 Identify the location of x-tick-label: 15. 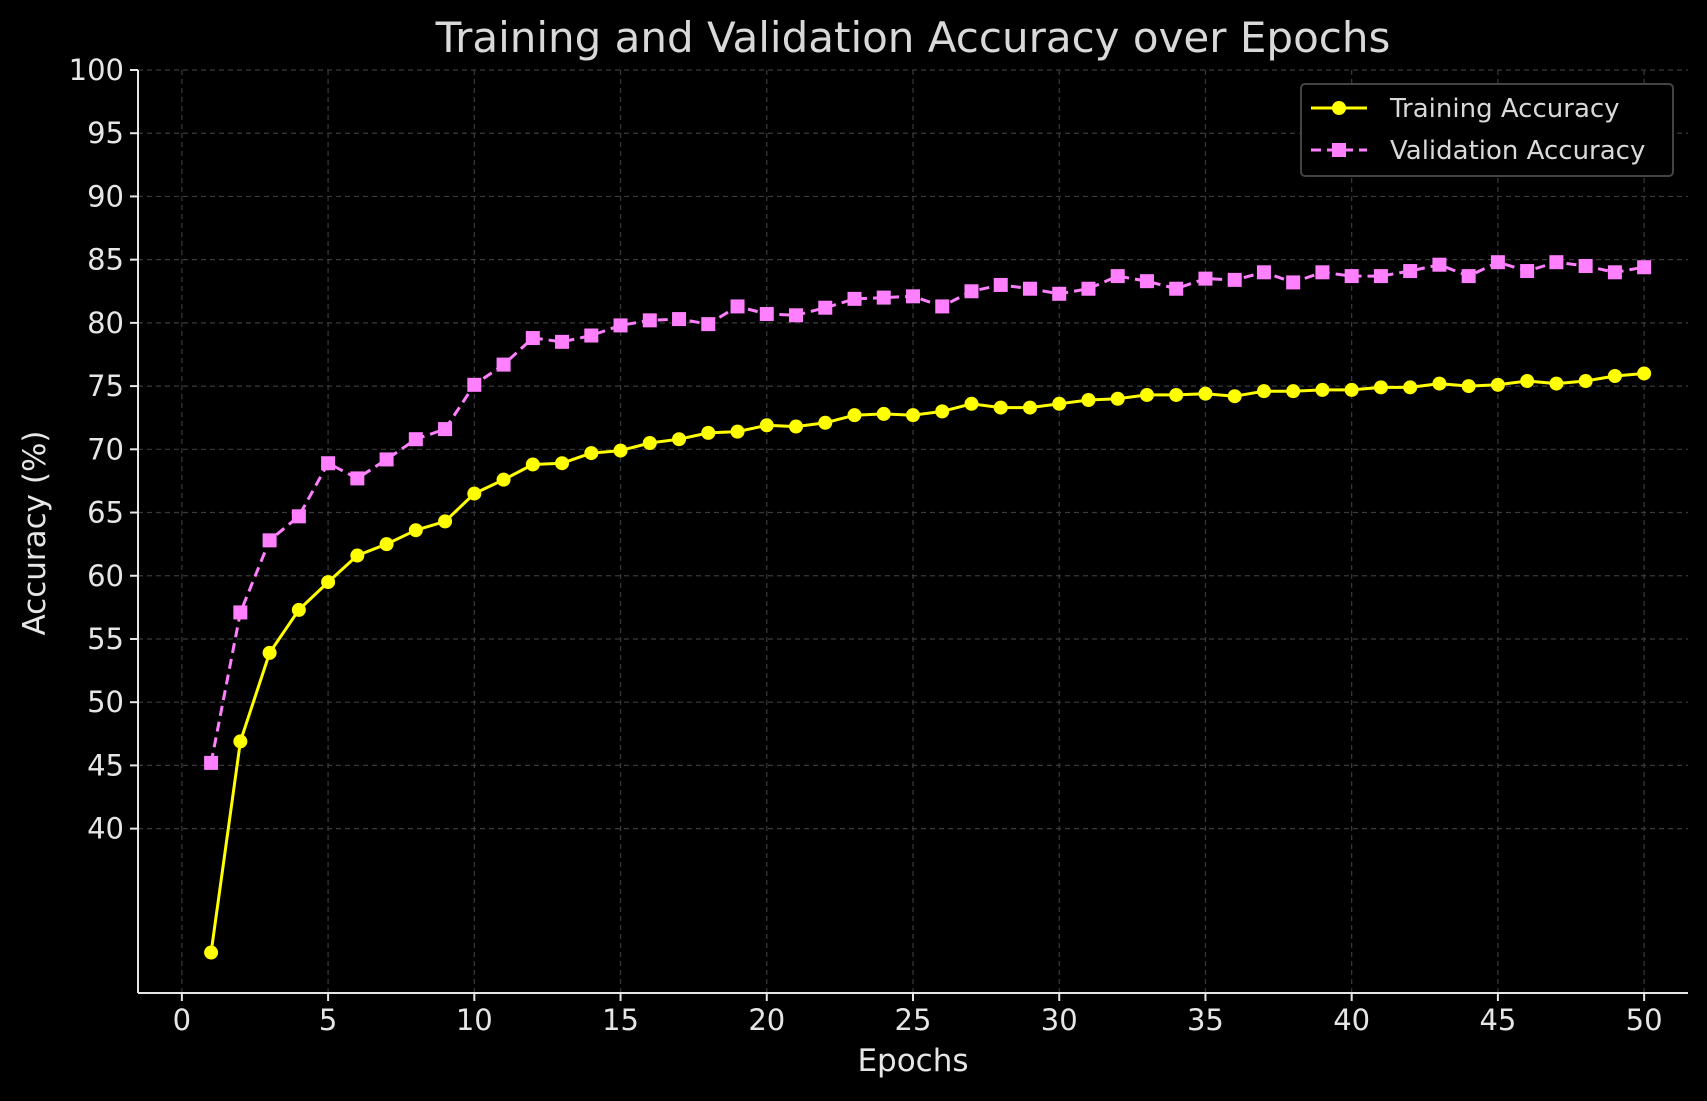
(620, 1020).